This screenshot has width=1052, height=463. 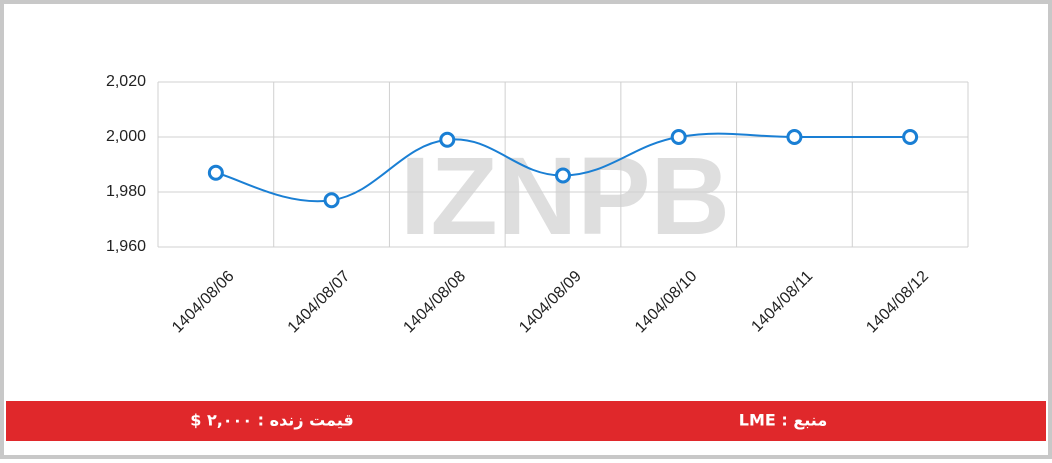 What do you see at coordinates (126, 81) in the screenshot?
I see `y-tick-label: 2,020` at bounding box center [126, 81].